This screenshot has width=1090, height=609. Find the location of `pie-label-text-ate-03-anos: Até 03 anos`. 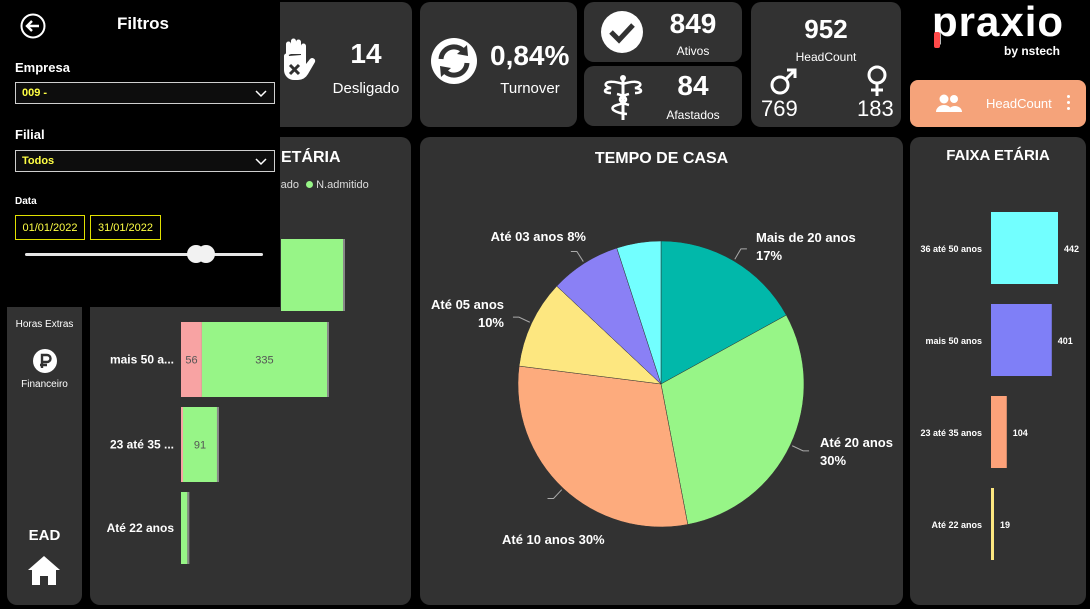

pie-label-text-ate-03-anos: Até 03 anos is located at coordinates (529, 236).